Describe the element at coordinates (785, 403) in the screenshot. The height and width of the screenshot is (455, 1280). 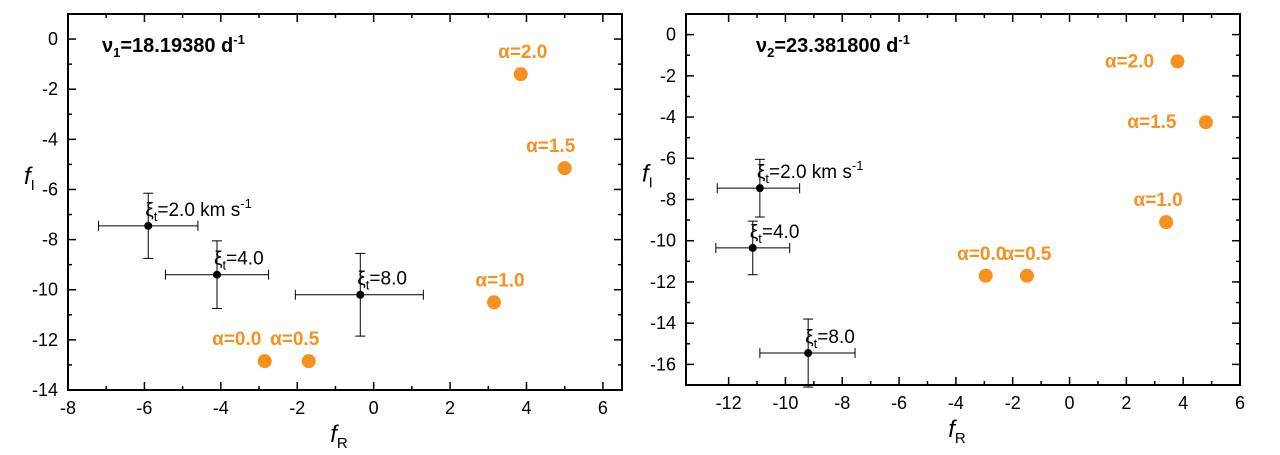
I see `x-tick-label: -10` at that location.